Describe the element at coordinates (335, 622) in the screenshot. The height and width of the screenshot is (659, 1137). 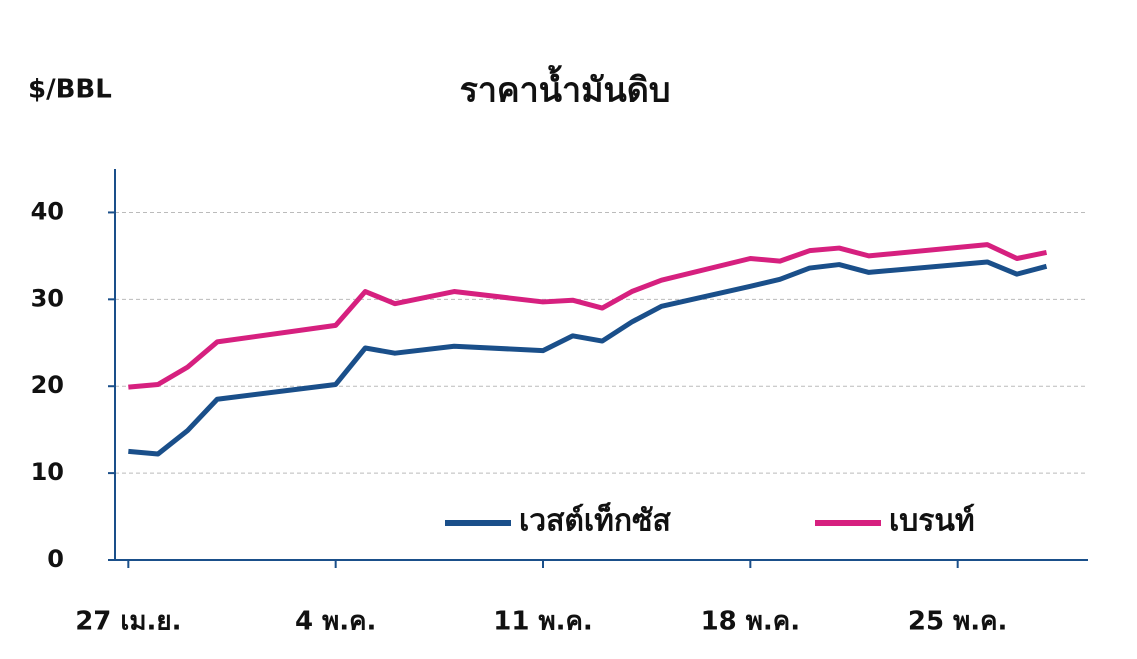
I see `x-tick-label: 4 พ.ค.` at that location.